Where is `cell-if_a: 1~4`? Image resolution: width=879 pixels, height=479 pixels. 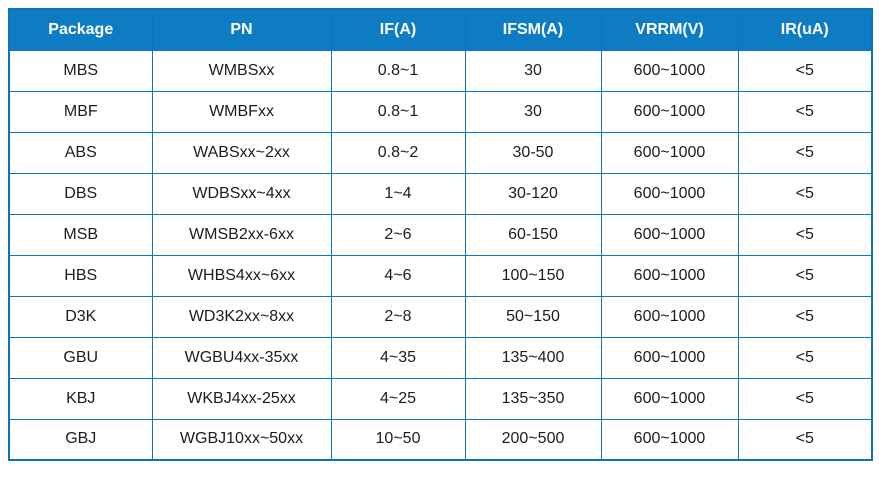
cell-if_a: 1~4 is located at coordinates (398, 193).